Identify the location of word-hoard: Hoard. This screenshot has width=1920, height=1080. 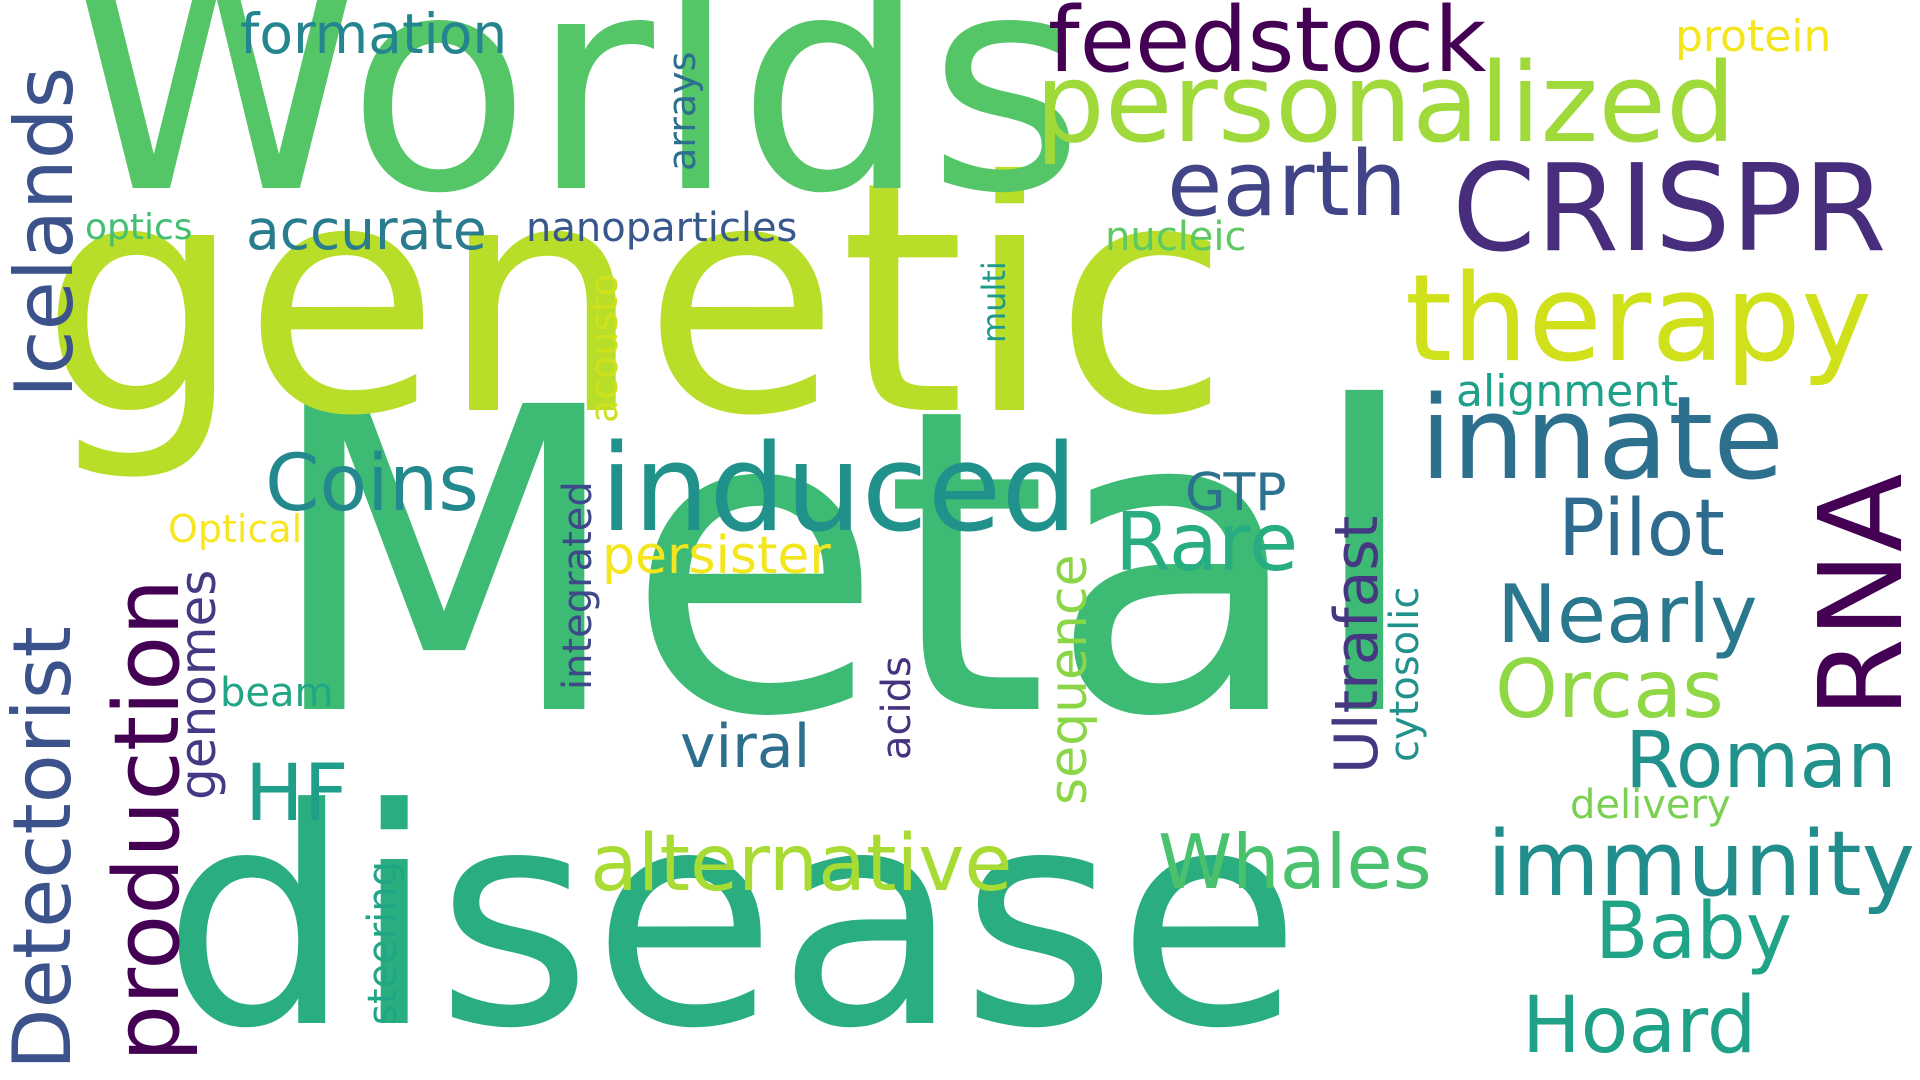
(1639, 1026).